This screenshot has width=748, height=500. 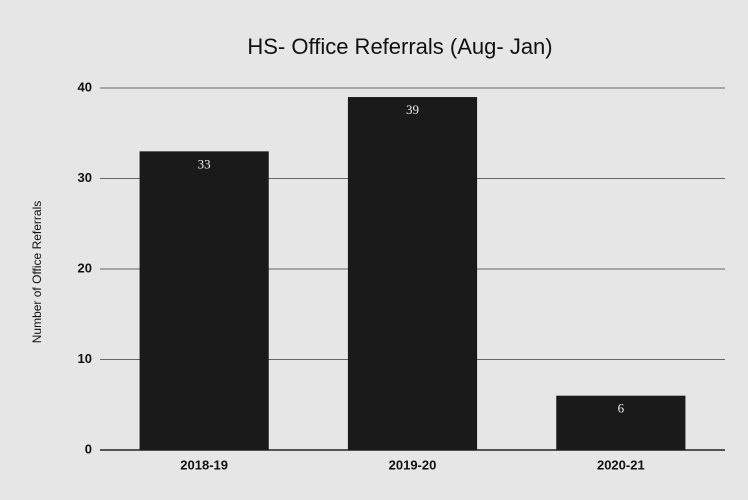 What do you see at coordinates (413, 464) in the screenshot?
I see `x-tick-label: 2019-20` at bounding box center [413, 464].